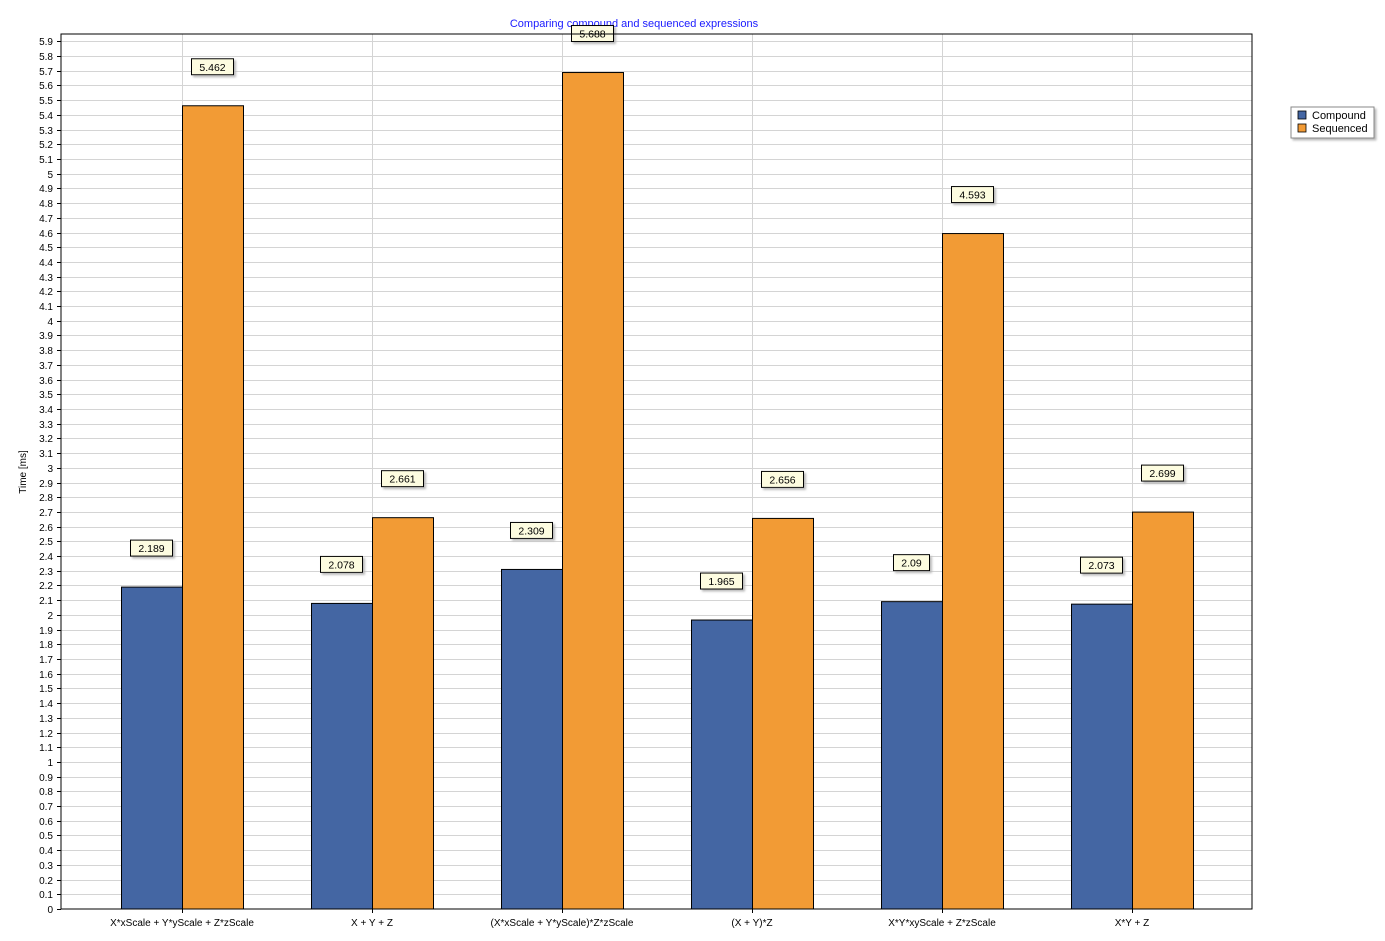 The width and height of the screenshot is (1385, 941). I want to click on data-label-text: 2.661, so click(402, 480).